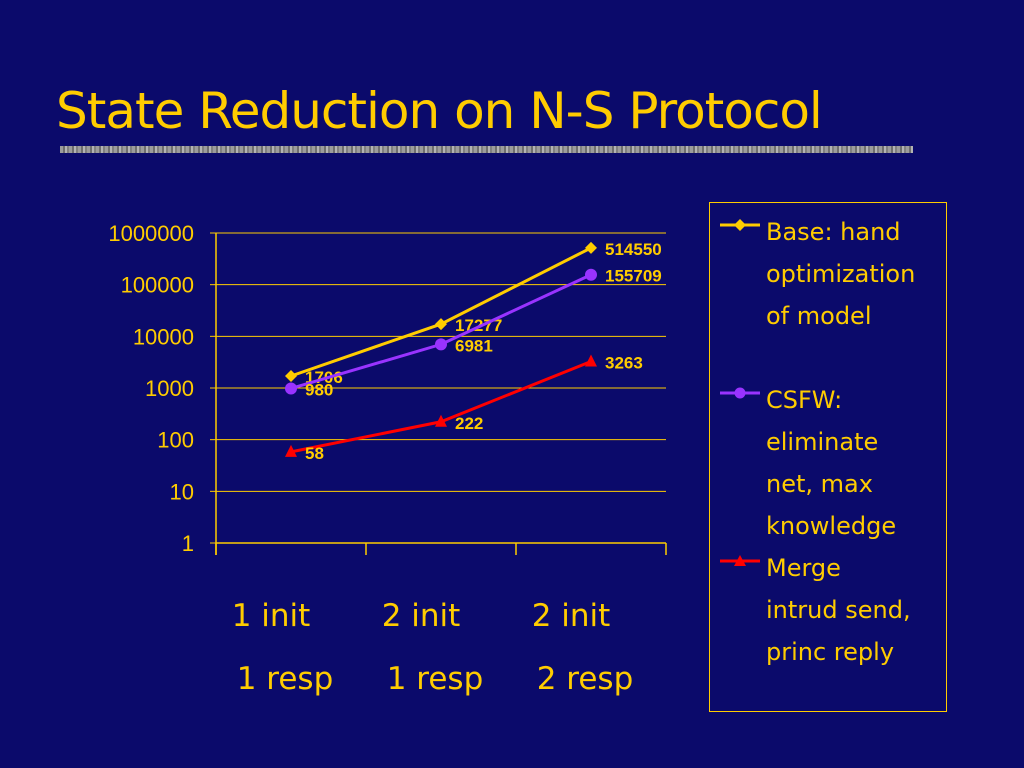  Describe the element at coordinates (831, 463) in the screenshot. I see `legend-label-csfw: CSFW: eliminate net, max knowledge` at that location.